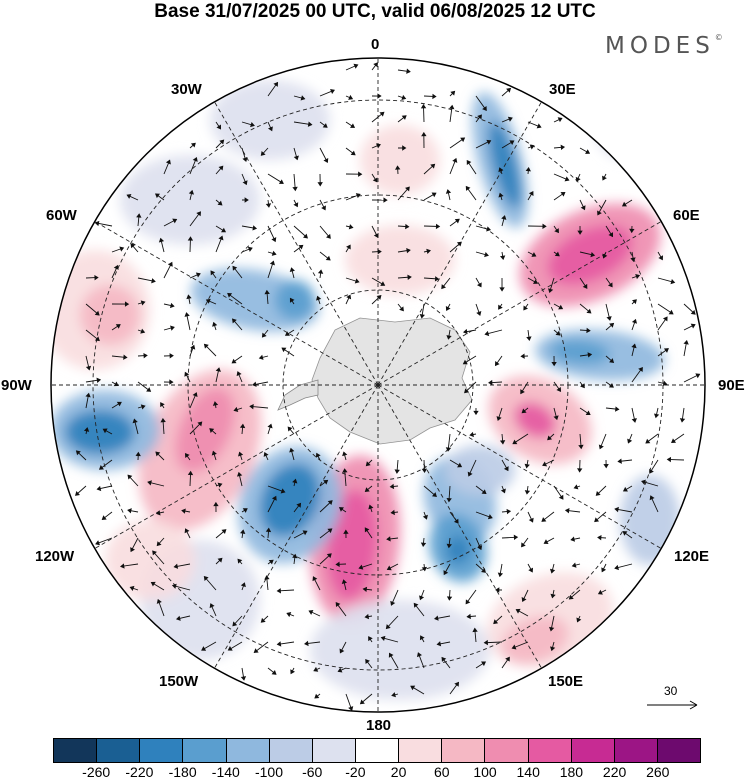 Image resolution: width=750 pixels, height=783 pixels. I want to click on colorbar-tick-label: 100, so click(485, 772).